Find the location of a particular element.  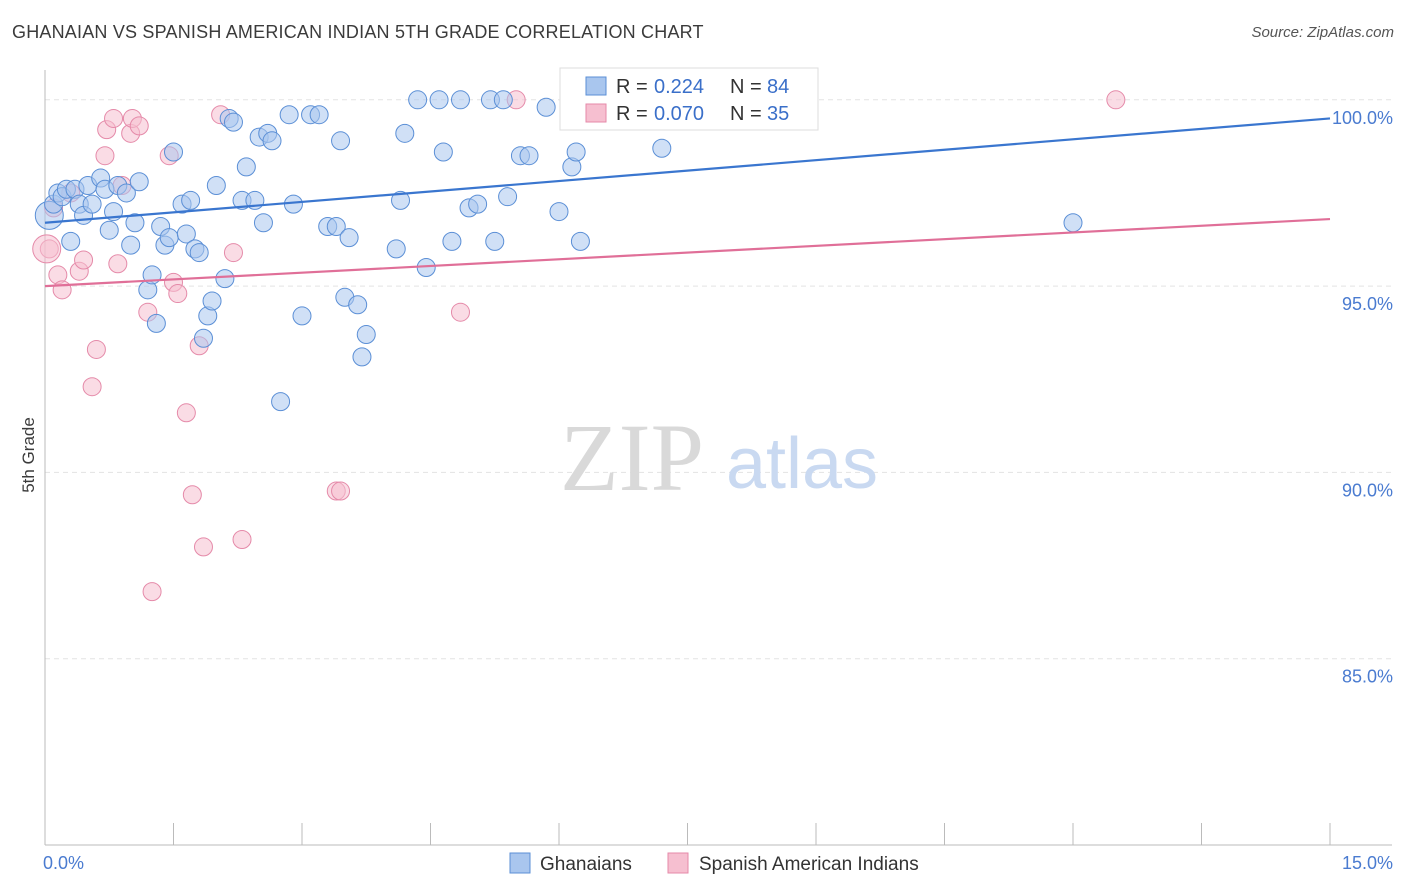

y-tick-label-2: 90.0% is located at coordinates (1367, 490).